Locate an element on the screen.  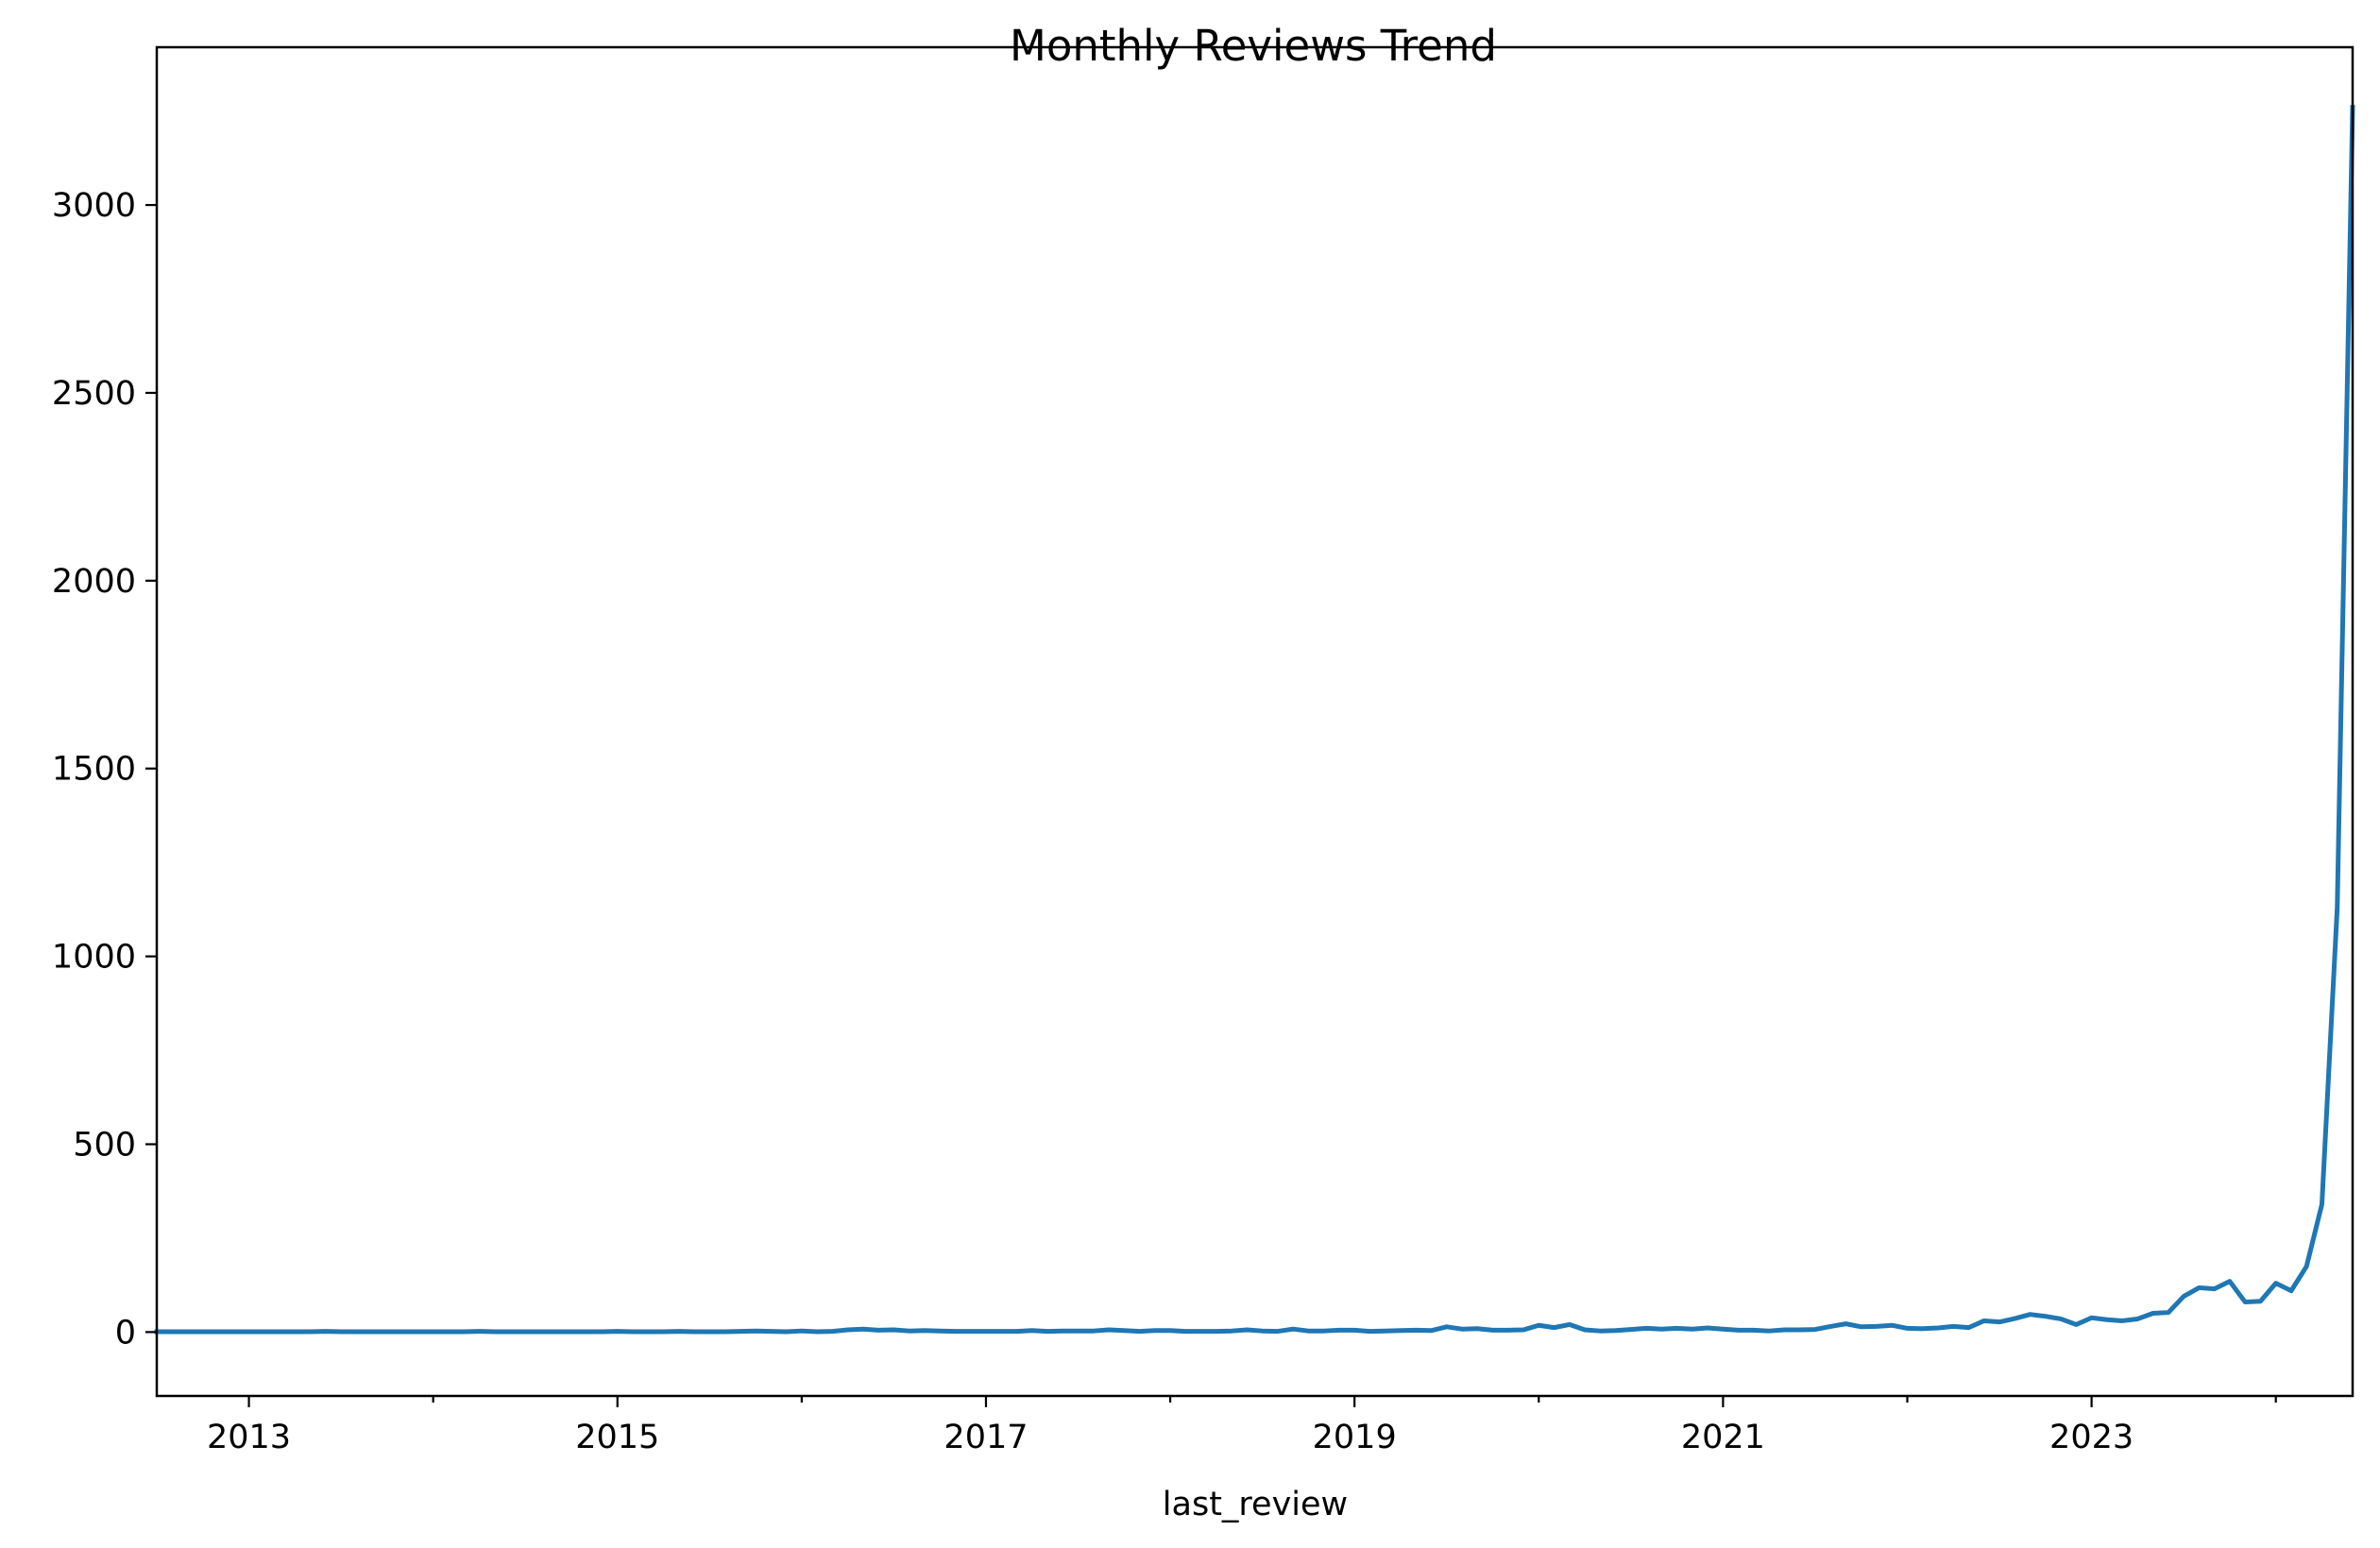
y-axis: 0 500 1000 1500 2000 2500 3000 is located at coordinates (104, 769).